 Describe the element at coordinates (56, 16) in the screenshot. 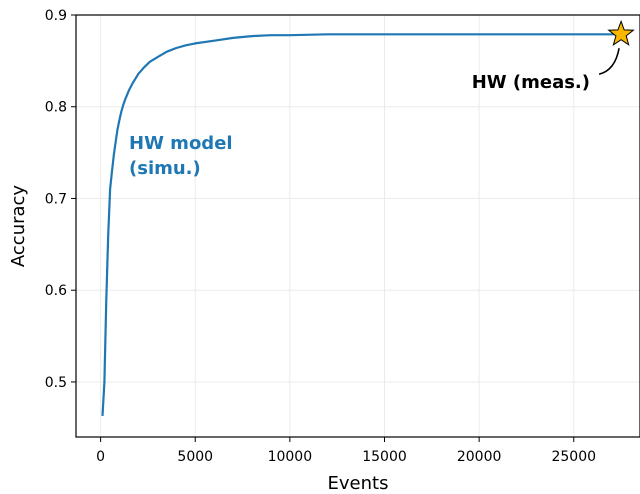

I see `y-tick-label: 0.9` at that location.